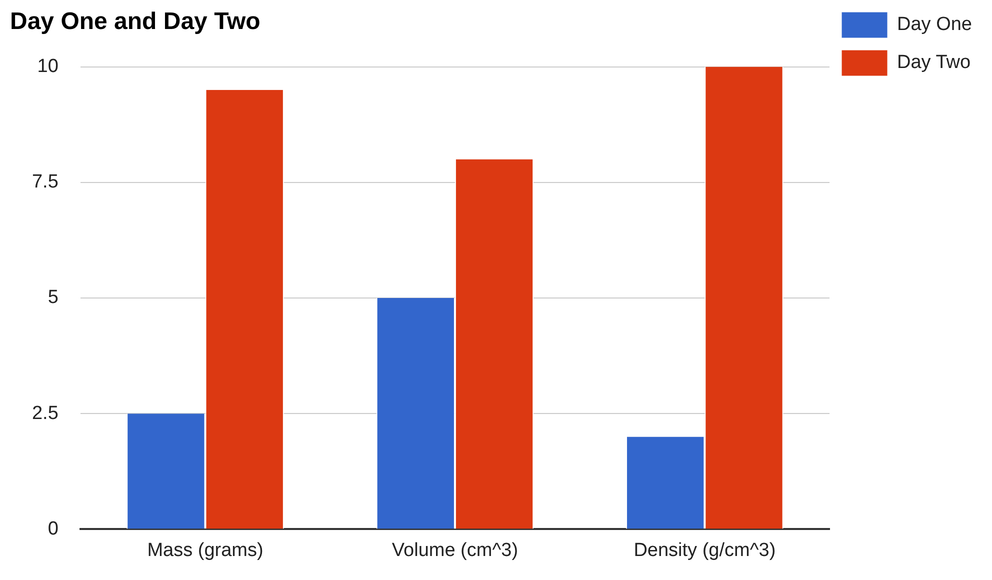 The width and height of the screenshot is (992, 580). Describe the element at coordinates (135, 22) in the screenshot. I see `chart-title: Day One and Day Two` at that location.